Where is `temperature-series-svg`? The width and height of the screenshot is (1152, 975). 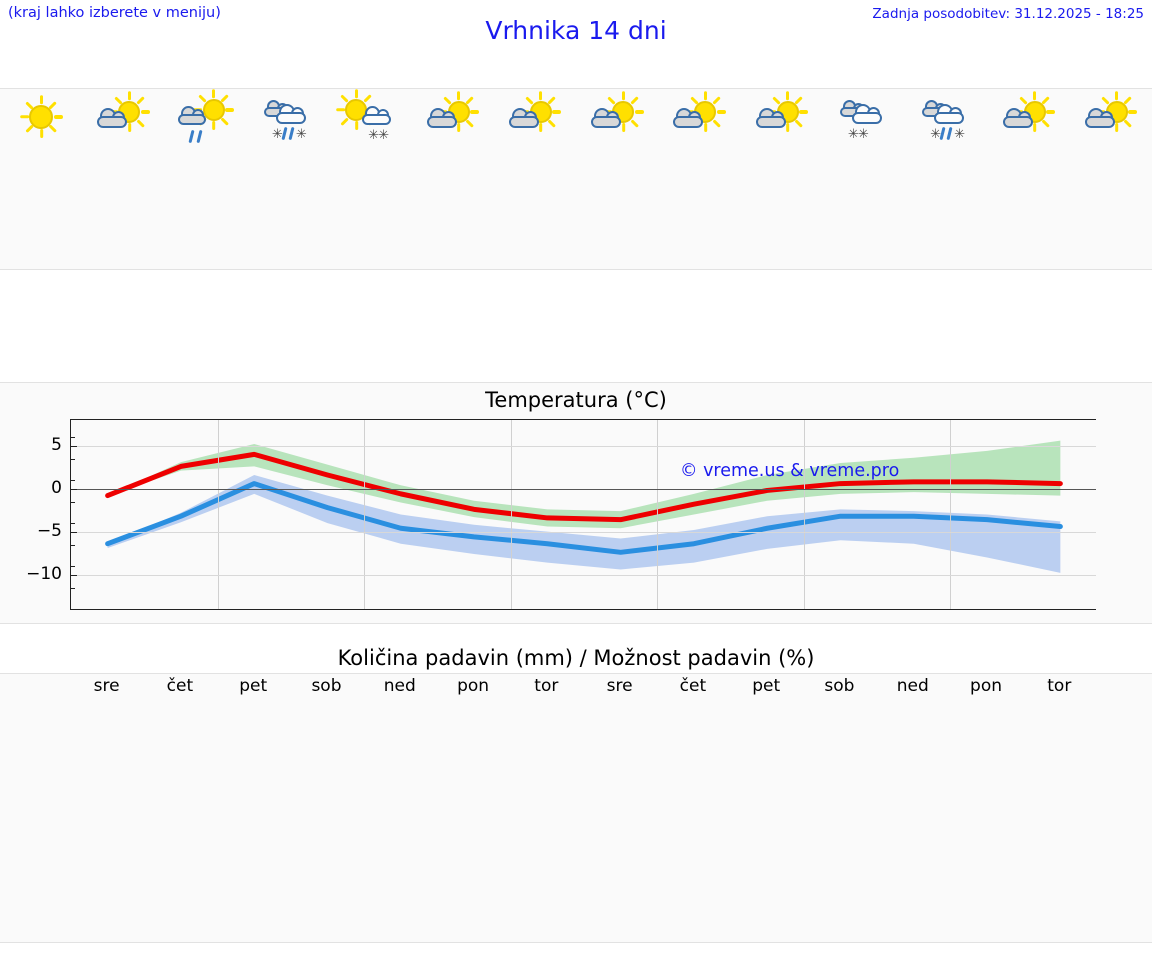
temperature-series-svg is located at coordinates (584, 506).